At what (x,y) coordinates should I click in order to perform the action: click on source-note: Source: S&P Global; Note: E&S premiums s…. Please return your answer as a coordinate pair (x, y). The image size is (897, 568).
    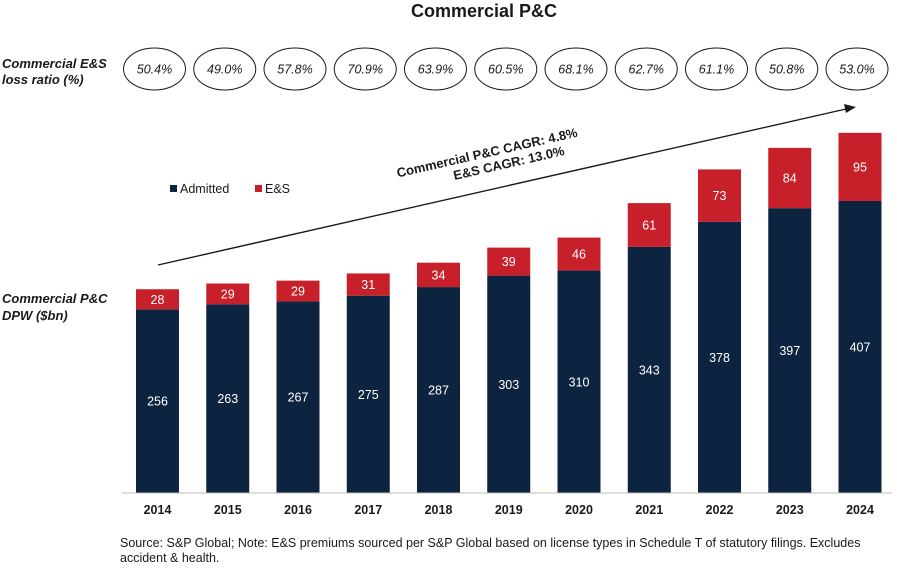
    Looking at the image, I should click on (490, 550).